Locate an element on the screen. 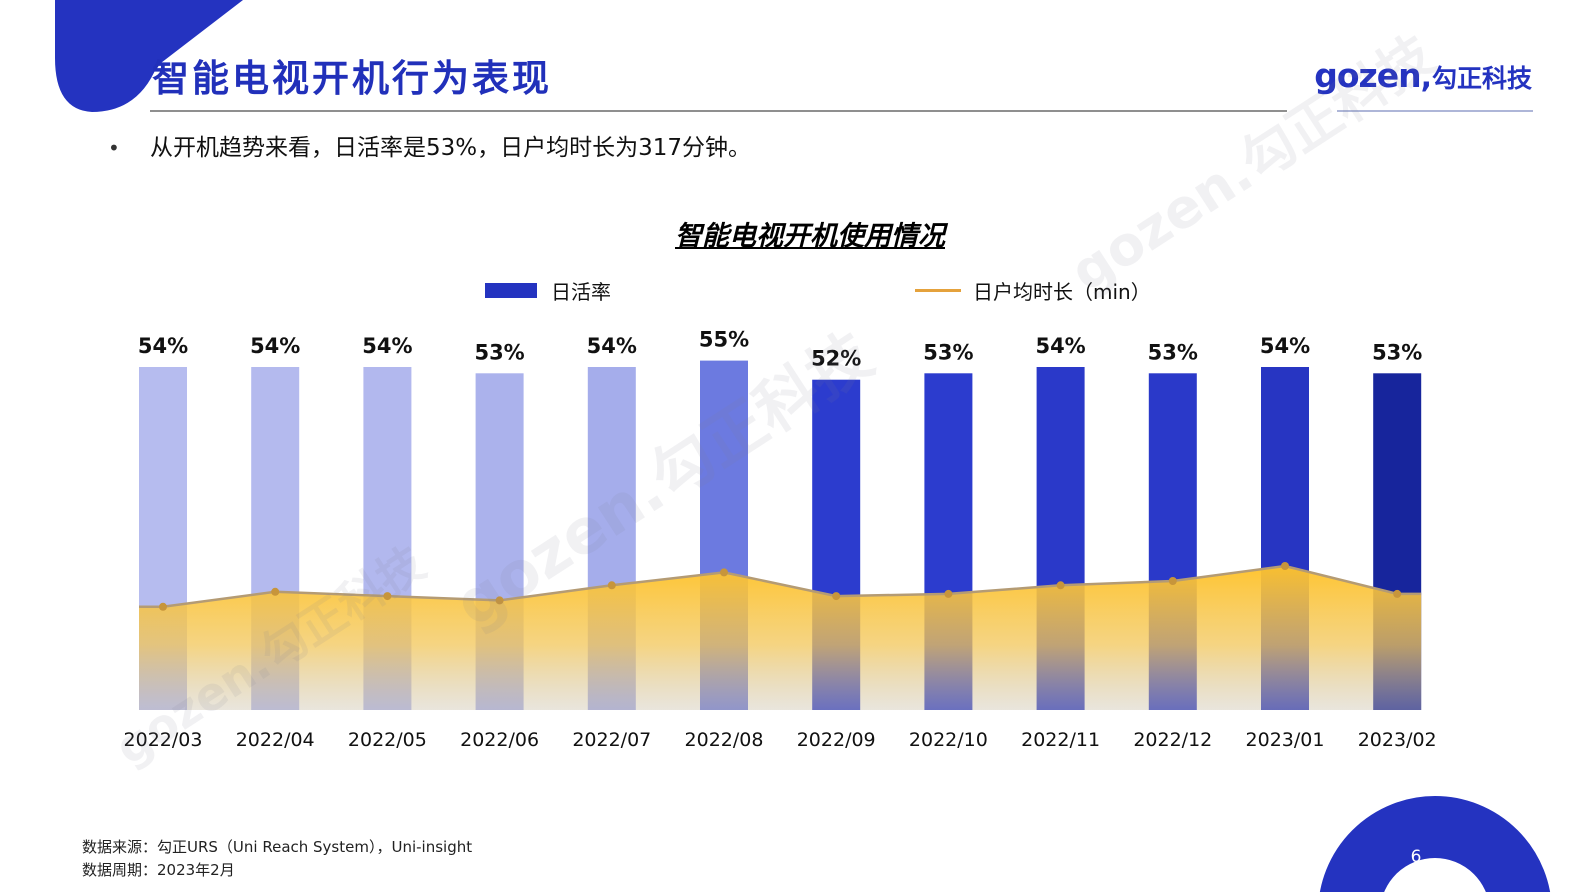 This screenshot has height=892, width=1587. x-axis-label: 2022/05 is located at coordinates (387, 740).